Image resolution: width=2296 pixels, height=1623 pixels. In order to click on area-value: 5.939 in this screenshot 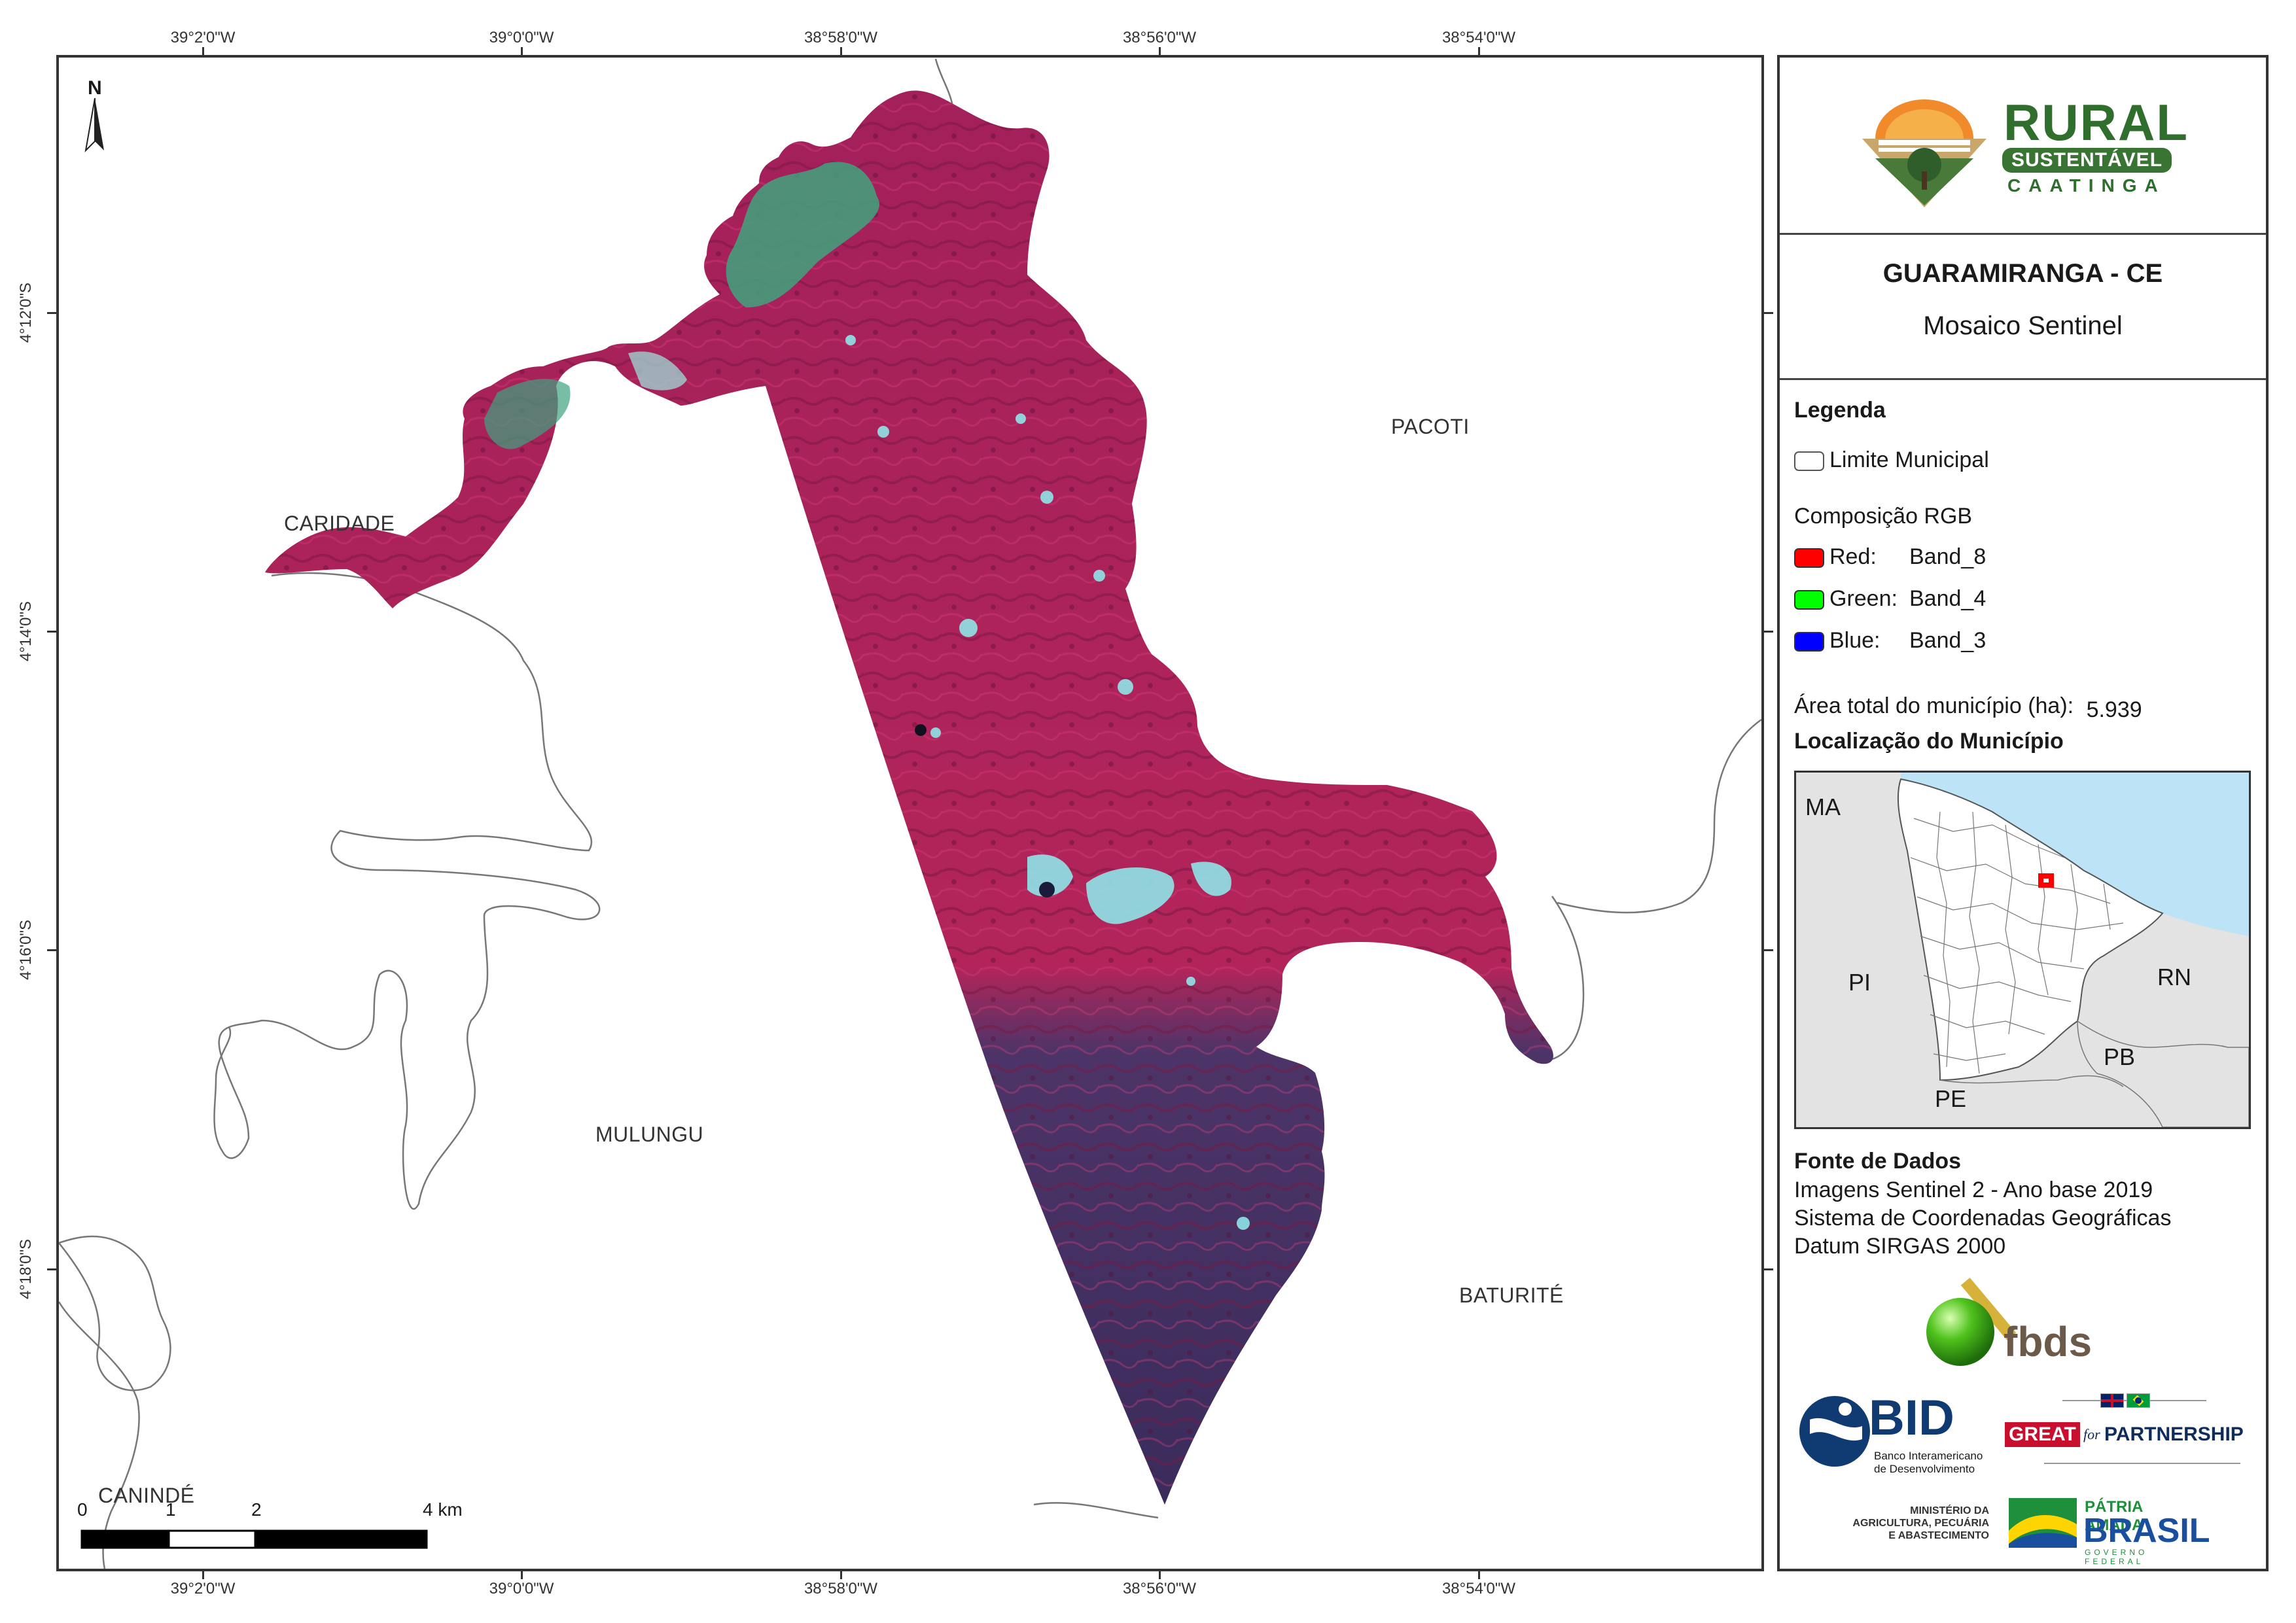, I will do `click(2114, 710)`.